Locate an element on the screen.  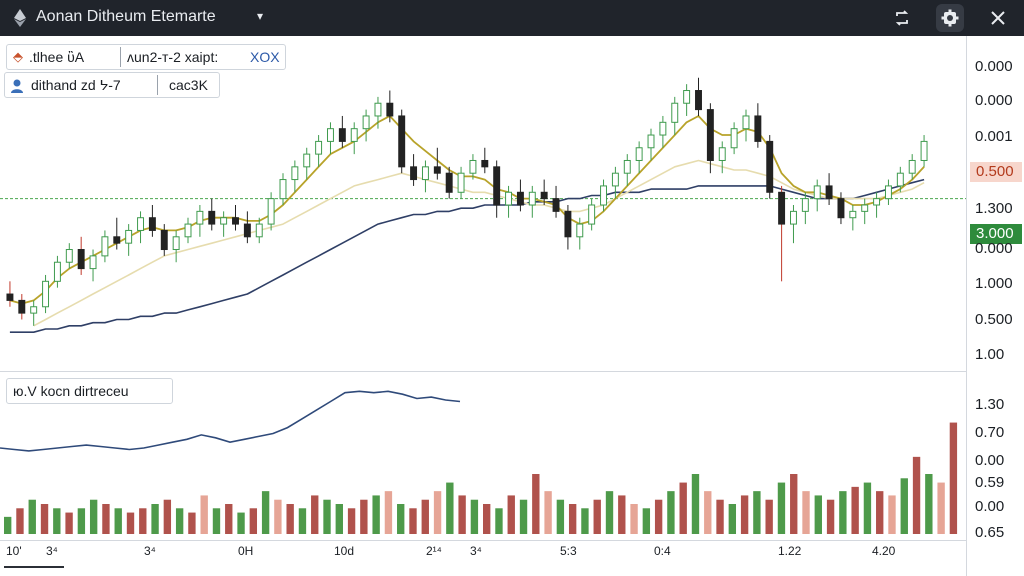
sub-axis-tick-label: 0.00 is located at coordinates (990, 460).